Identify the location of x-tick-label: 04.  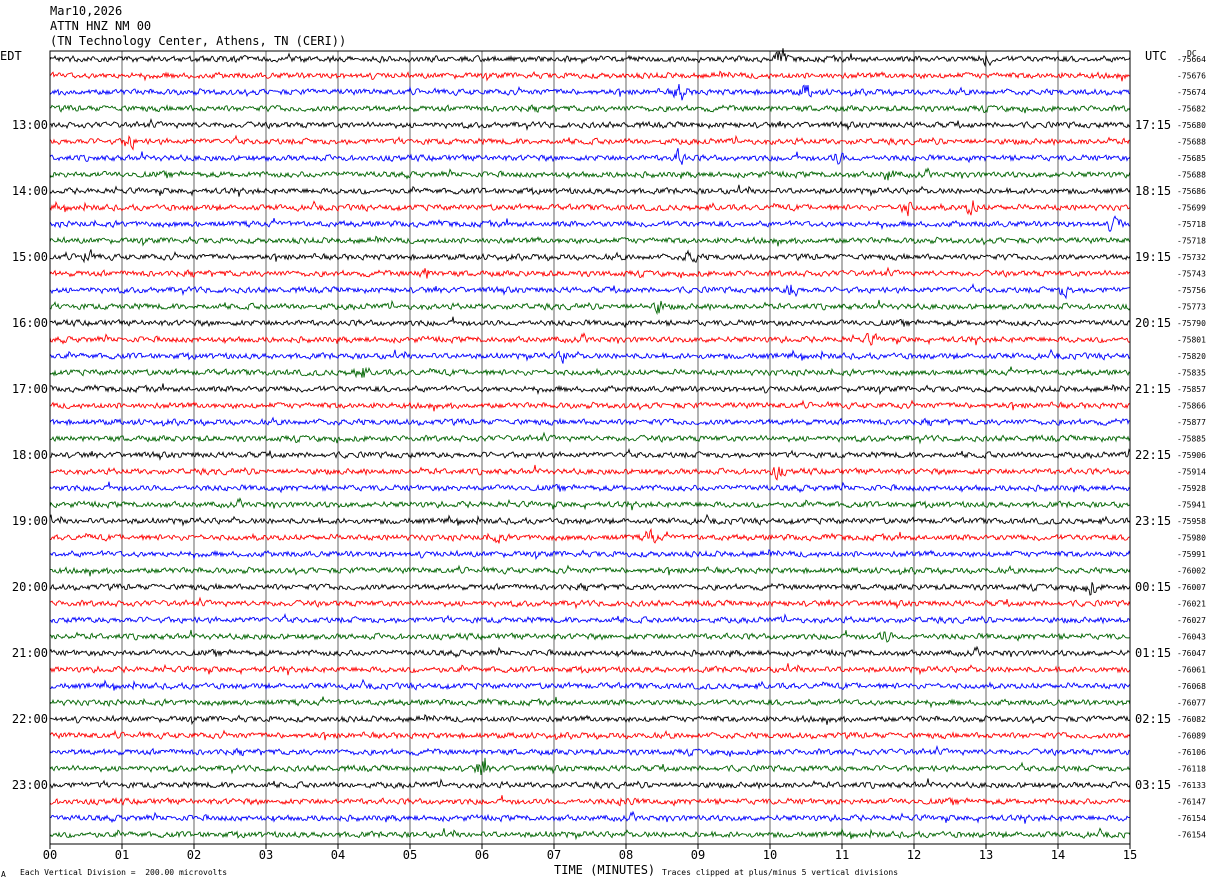
(338, 855).